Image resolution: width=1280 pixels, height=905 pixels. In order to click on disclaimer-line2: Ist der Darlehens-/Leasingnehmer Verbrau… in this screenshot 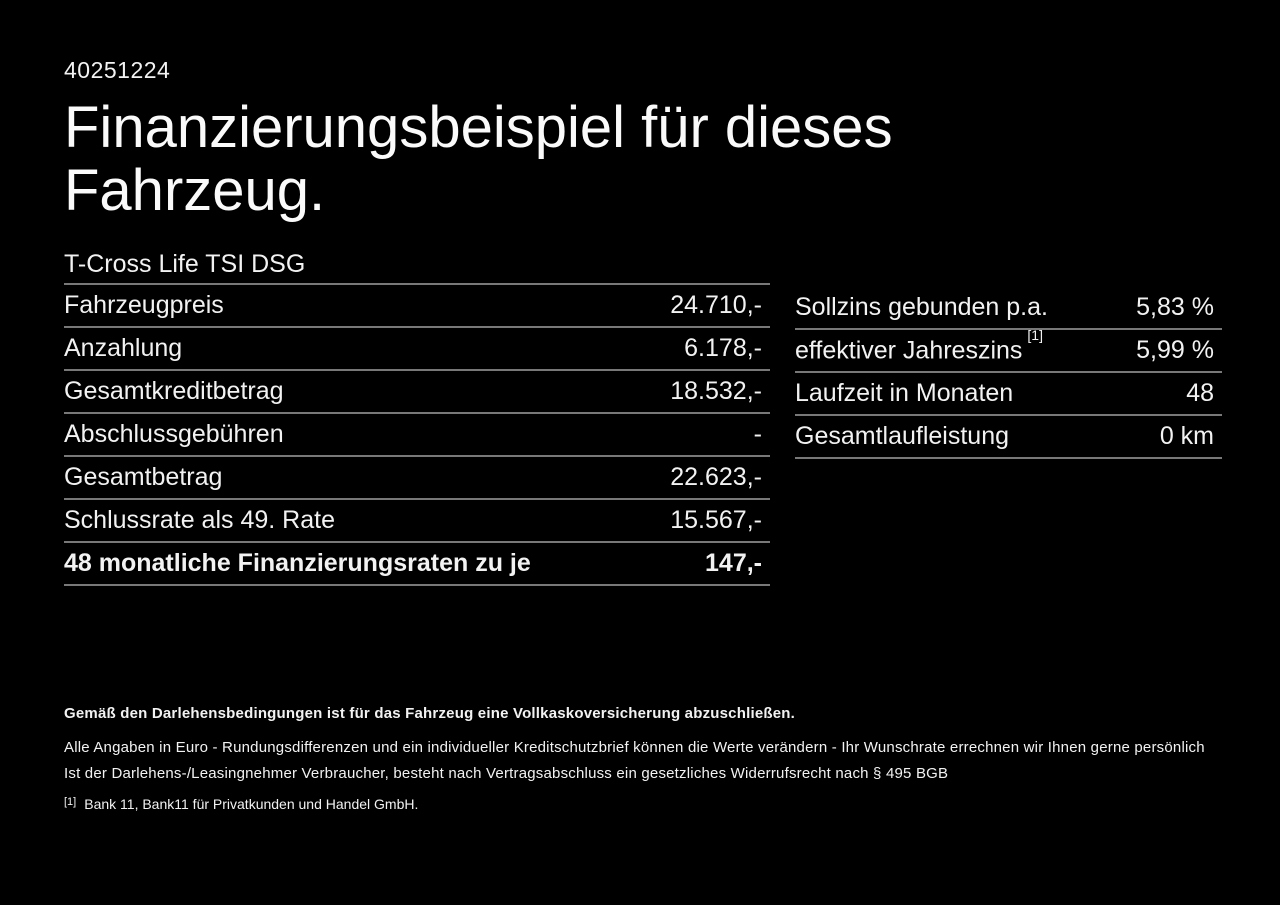, I will do `click(506, 773)`.